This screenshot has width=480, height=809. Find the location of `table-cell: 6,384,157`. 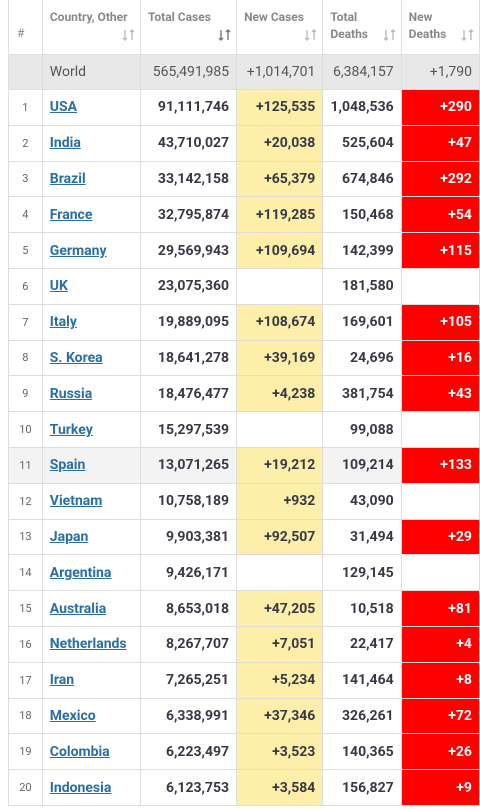

table-cell: 6,384,157 is located at coordinates (361, 72).